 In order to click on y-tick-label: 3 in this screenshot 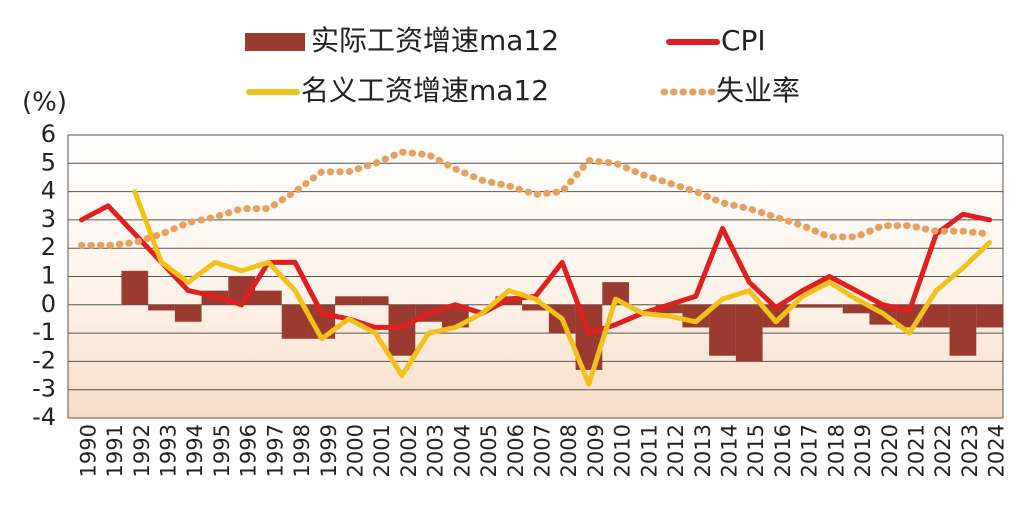, I will do `click(48, 219)`.